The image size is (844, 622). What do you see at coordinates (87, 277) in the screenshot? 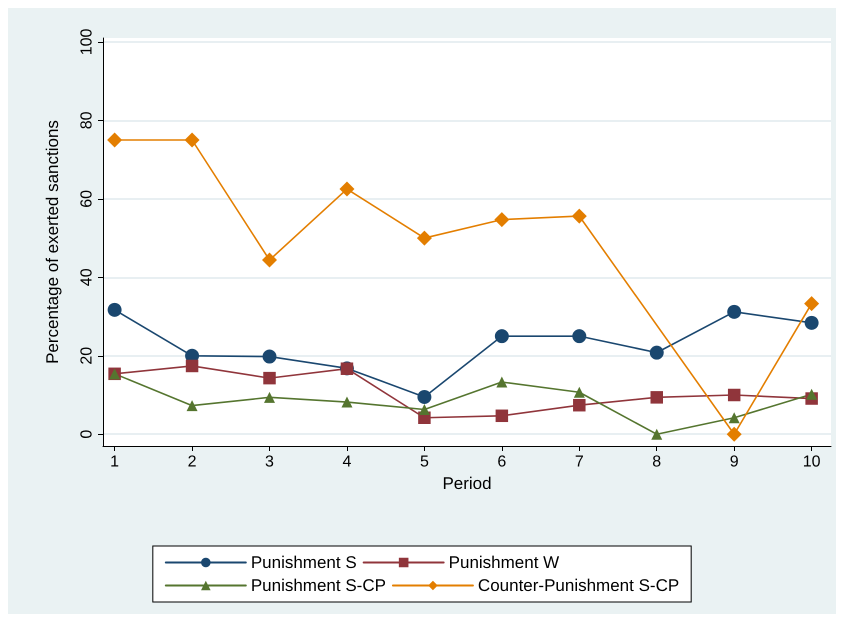
I see `y-tick-label: 40` at bounding box center [87, 277].